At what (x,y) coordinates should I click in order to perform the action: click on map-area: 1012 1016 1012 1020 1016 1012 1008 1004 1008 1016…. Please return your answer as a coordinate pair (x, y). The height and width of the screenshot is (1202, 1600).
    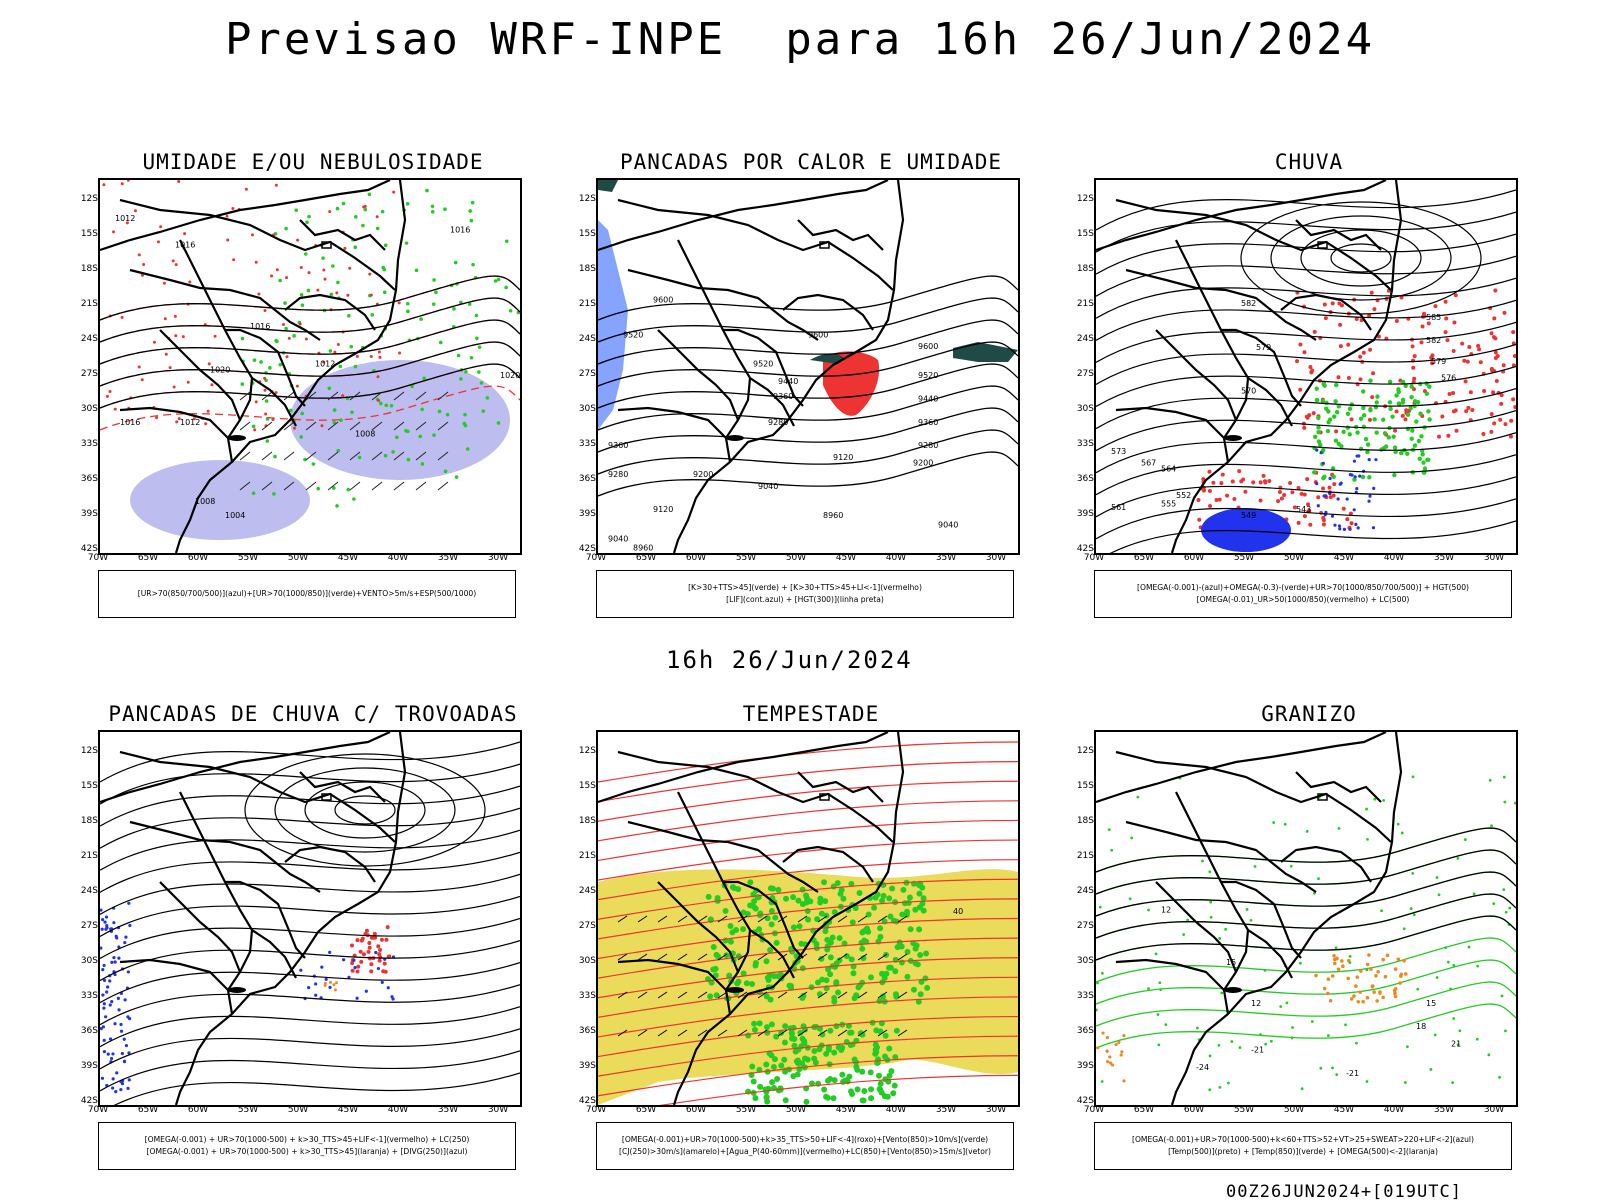
    Looking at the image, I should click on (310, 366).